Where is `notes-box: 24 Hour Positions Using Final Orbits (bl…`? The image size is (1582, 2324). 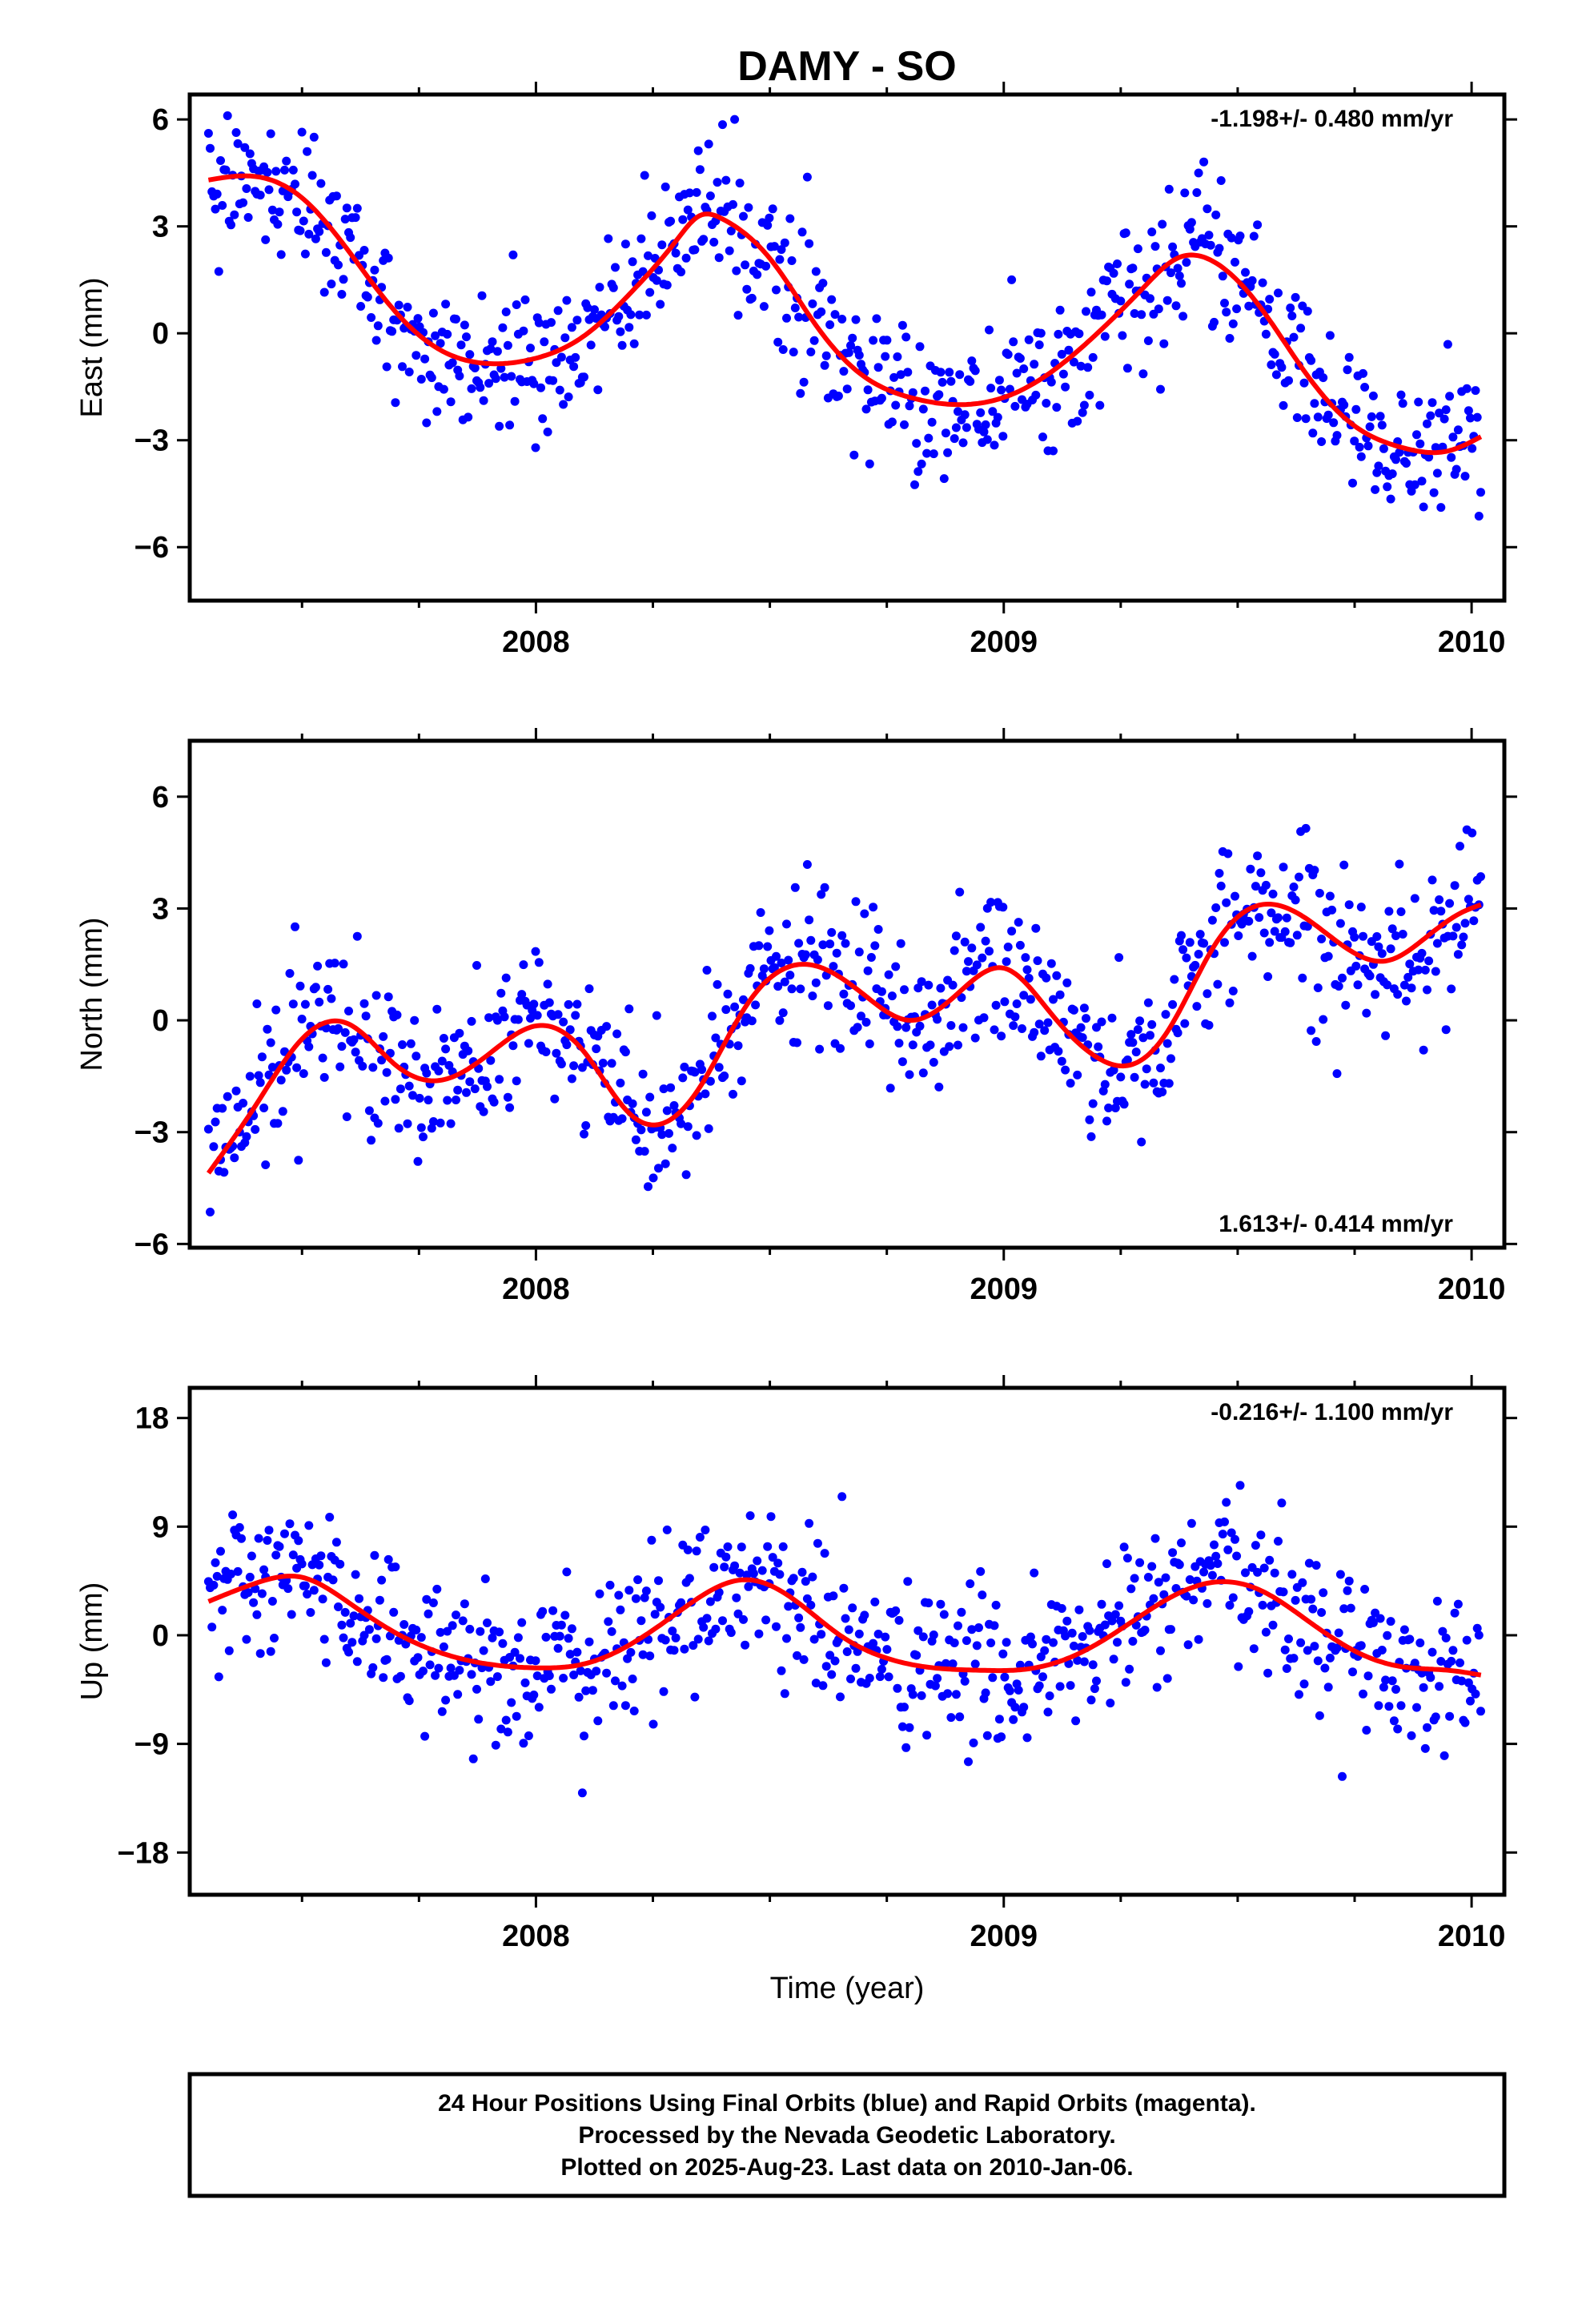
notes-box: 24 Hour Positions Using Final Orbits (bl… is located at coordinates (847, 2135).